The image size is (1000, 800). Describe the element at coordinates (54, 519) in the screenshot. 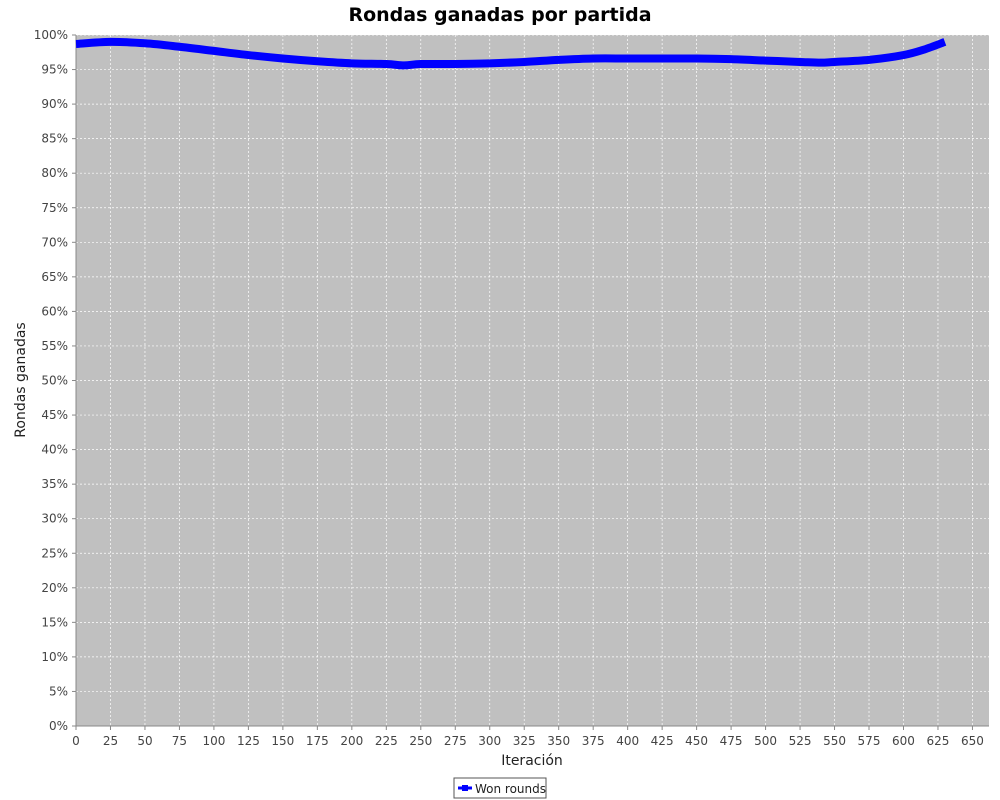

I see `y-tick-label: 30%` at that location.